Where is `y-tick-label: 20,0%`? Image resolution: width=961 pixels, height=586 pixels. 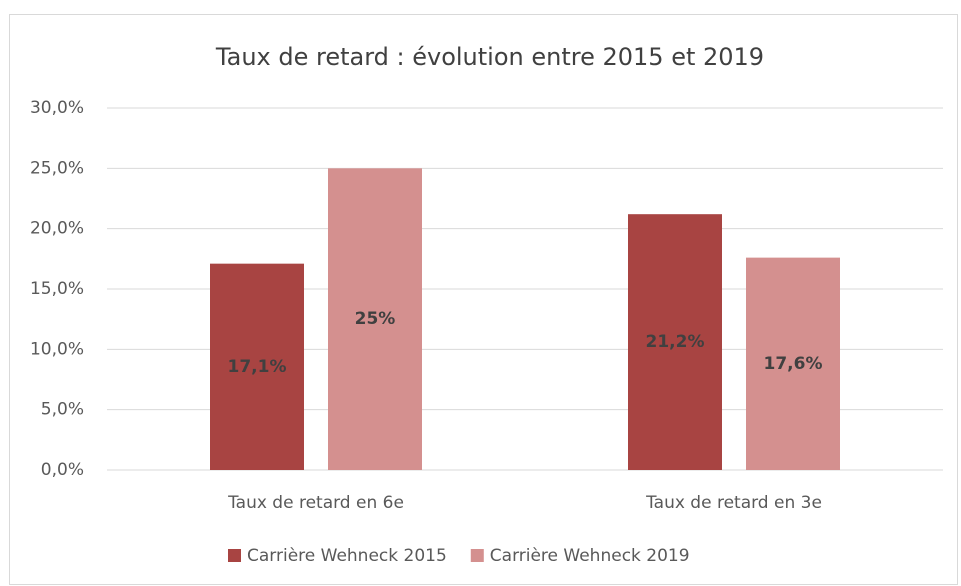
y-tick-label: 20,0% is located at coordinates (57, 229).